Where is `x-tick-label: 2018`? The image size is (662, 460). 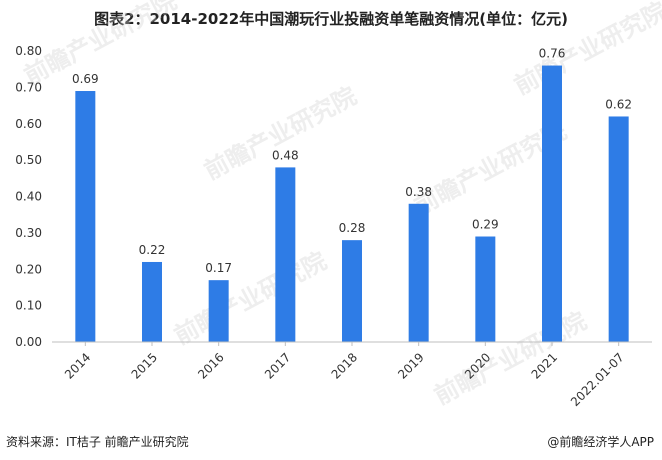
x-tick-label: 2018 is located at coordinates (344, 365).